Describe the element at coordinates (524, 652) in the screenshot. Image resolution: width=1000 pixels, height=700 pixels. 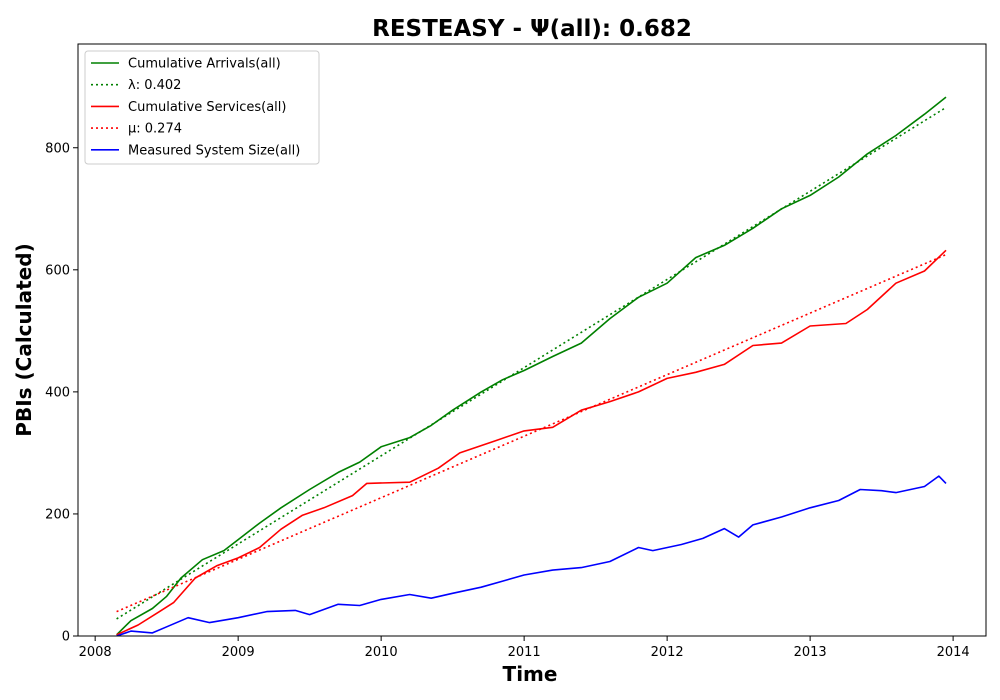
I see `x-tick-label: 2011` at that location.